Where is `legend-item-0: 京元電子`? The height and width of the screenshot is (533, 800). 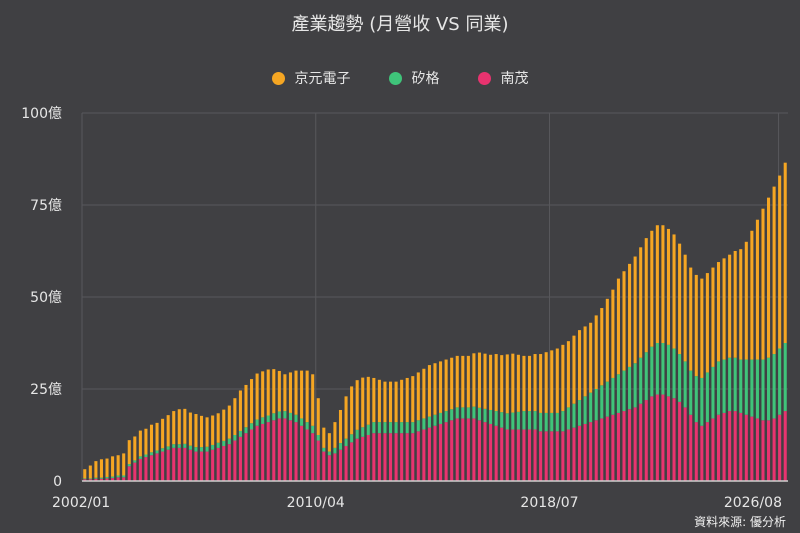
legend-item-0: 京元電子 is located at coordinates (311, 78).